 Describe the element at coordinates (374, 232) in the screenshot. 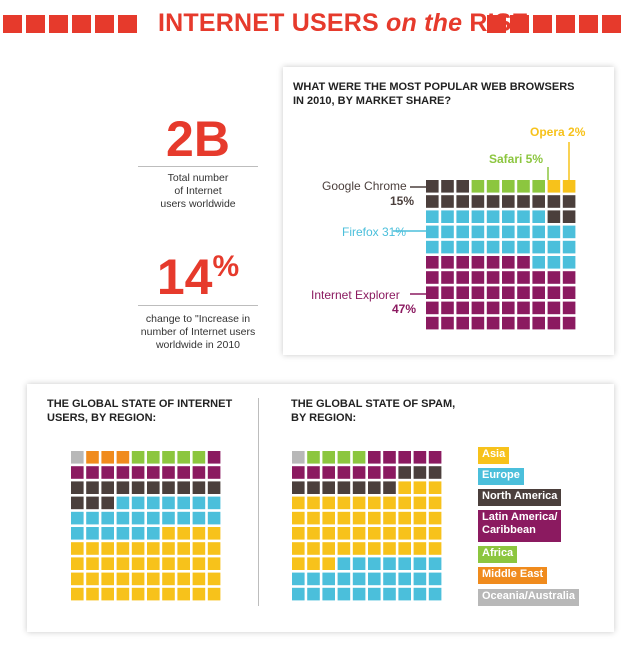

I see `firefox-label: Firefox 31%` at that location.